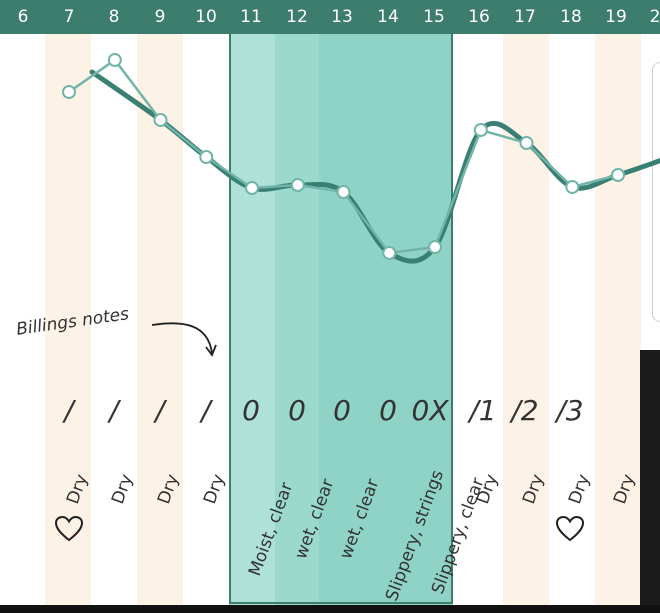 This screenshot has width=660, height=613. Describe the element at coordinates (430, 410) in the screenshot. I see `score-day-15: 0X` at that location.